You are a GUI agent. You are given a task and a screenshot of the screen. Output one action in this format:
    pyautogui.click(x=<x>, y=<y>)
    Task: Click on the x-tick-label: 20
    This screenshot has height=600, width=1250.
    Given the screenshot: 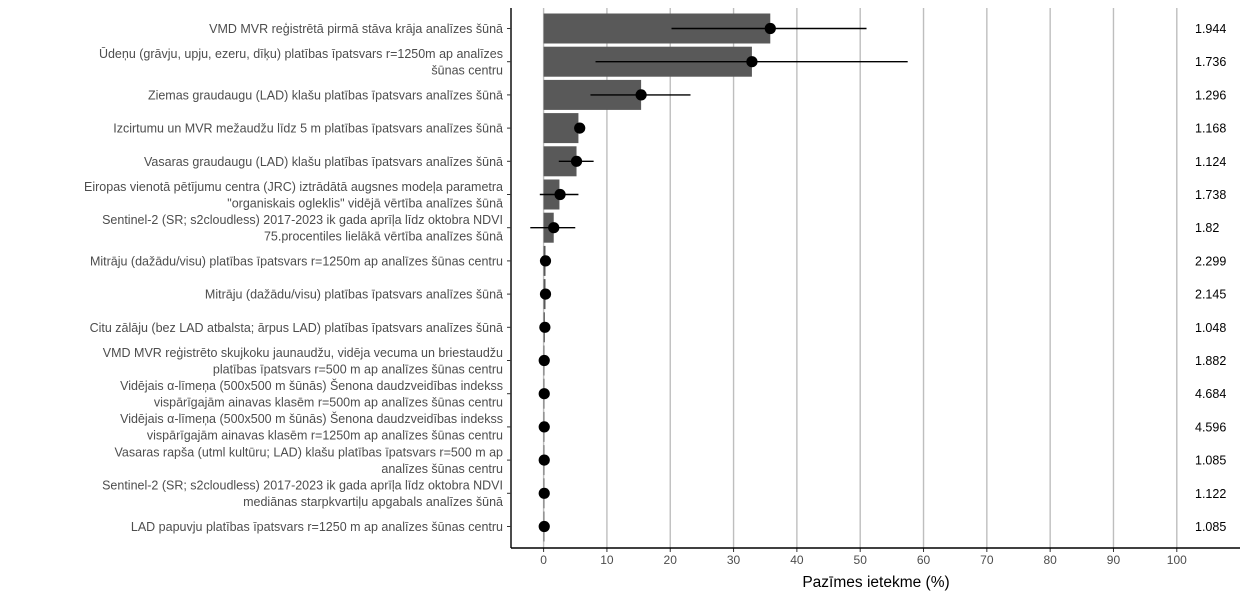 What is the action you would take?
    pyautogui.click(x=671, y=560)
    